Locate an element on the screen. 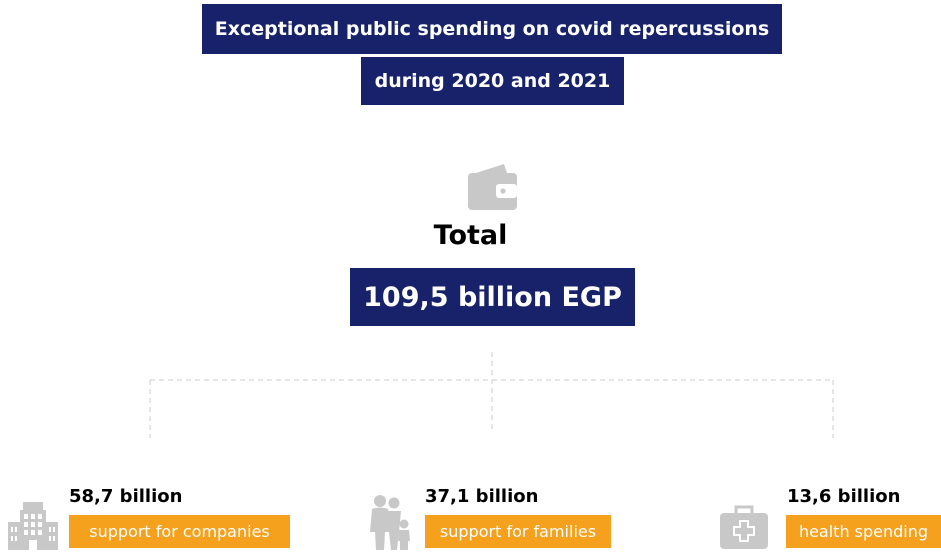 The height and width of the screenshot is (552, 941). amount-companies: 58,7 billion is located at coordinates (126, 496).